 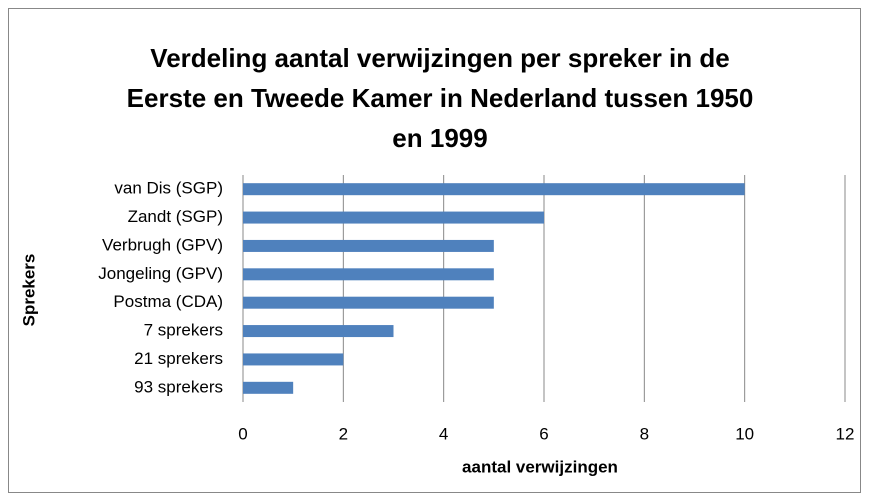 What do you see at coordinates (443, 433) in the screenshot?
I see `x-tick-label: 4` at bounding box center [443, 433].